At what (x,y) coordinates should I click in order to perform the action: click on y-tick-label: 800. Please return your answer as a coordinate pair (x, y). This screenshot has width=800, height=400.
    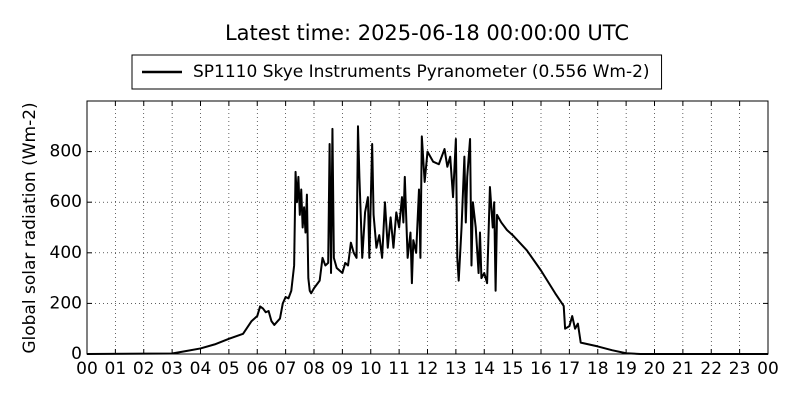
    Looking at the image, I should click on (66, 152).